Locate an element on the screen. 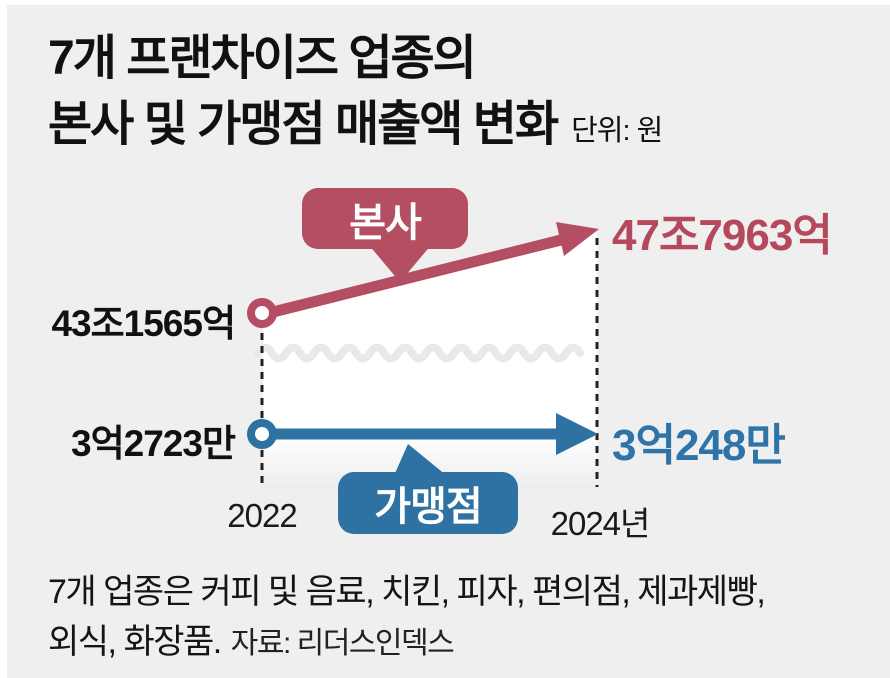 This screenshot has height=678, width=890. hq-series-label: 본사 is located at coordinates (385, 222).